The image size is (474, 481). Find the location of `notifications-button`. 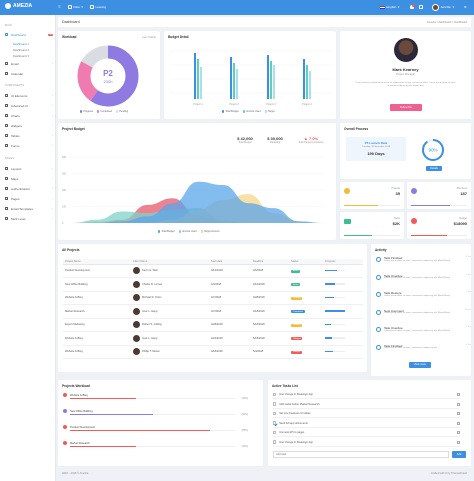

notifications-button is located at coordinates (412, 6).